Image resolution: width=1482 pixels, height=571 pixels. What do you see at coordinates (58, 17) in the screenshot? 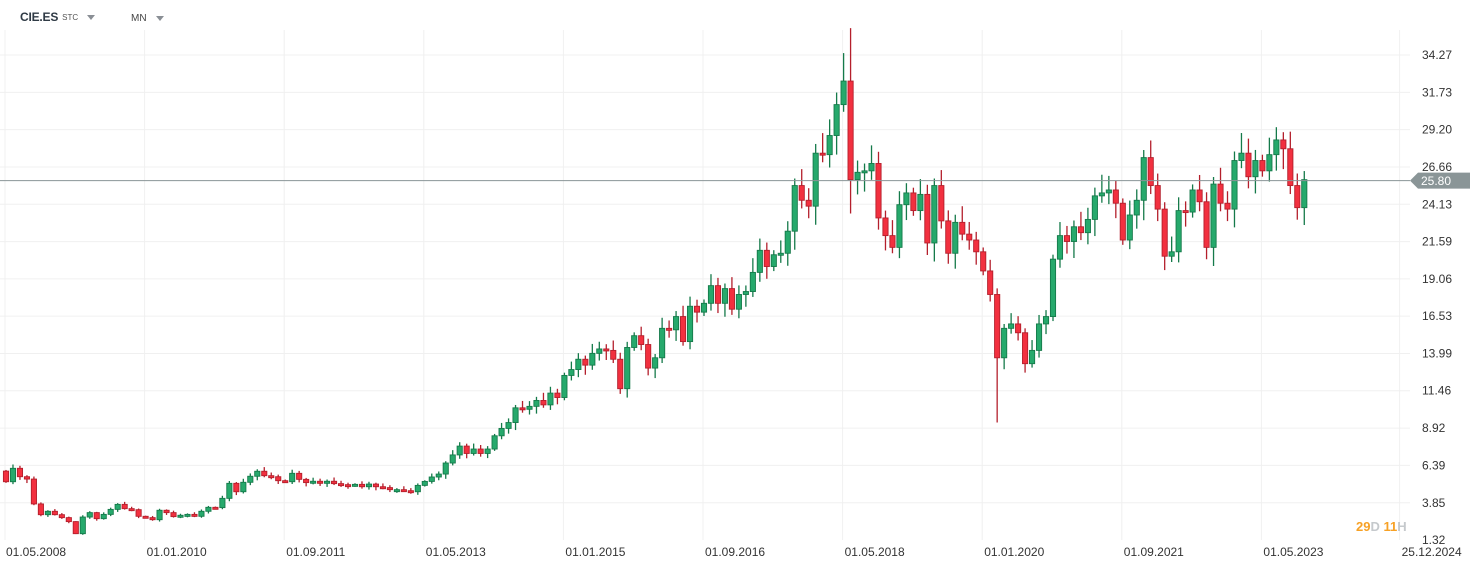
I see `symbol-selector: CIE.ES STC` at bounding box center [58, 17].